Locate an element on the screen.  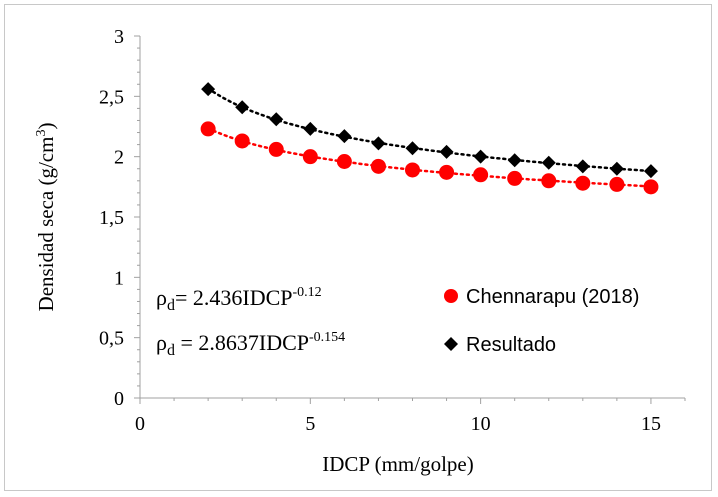
y-tick-label: 0,5 is located at coordinates (111, 339).